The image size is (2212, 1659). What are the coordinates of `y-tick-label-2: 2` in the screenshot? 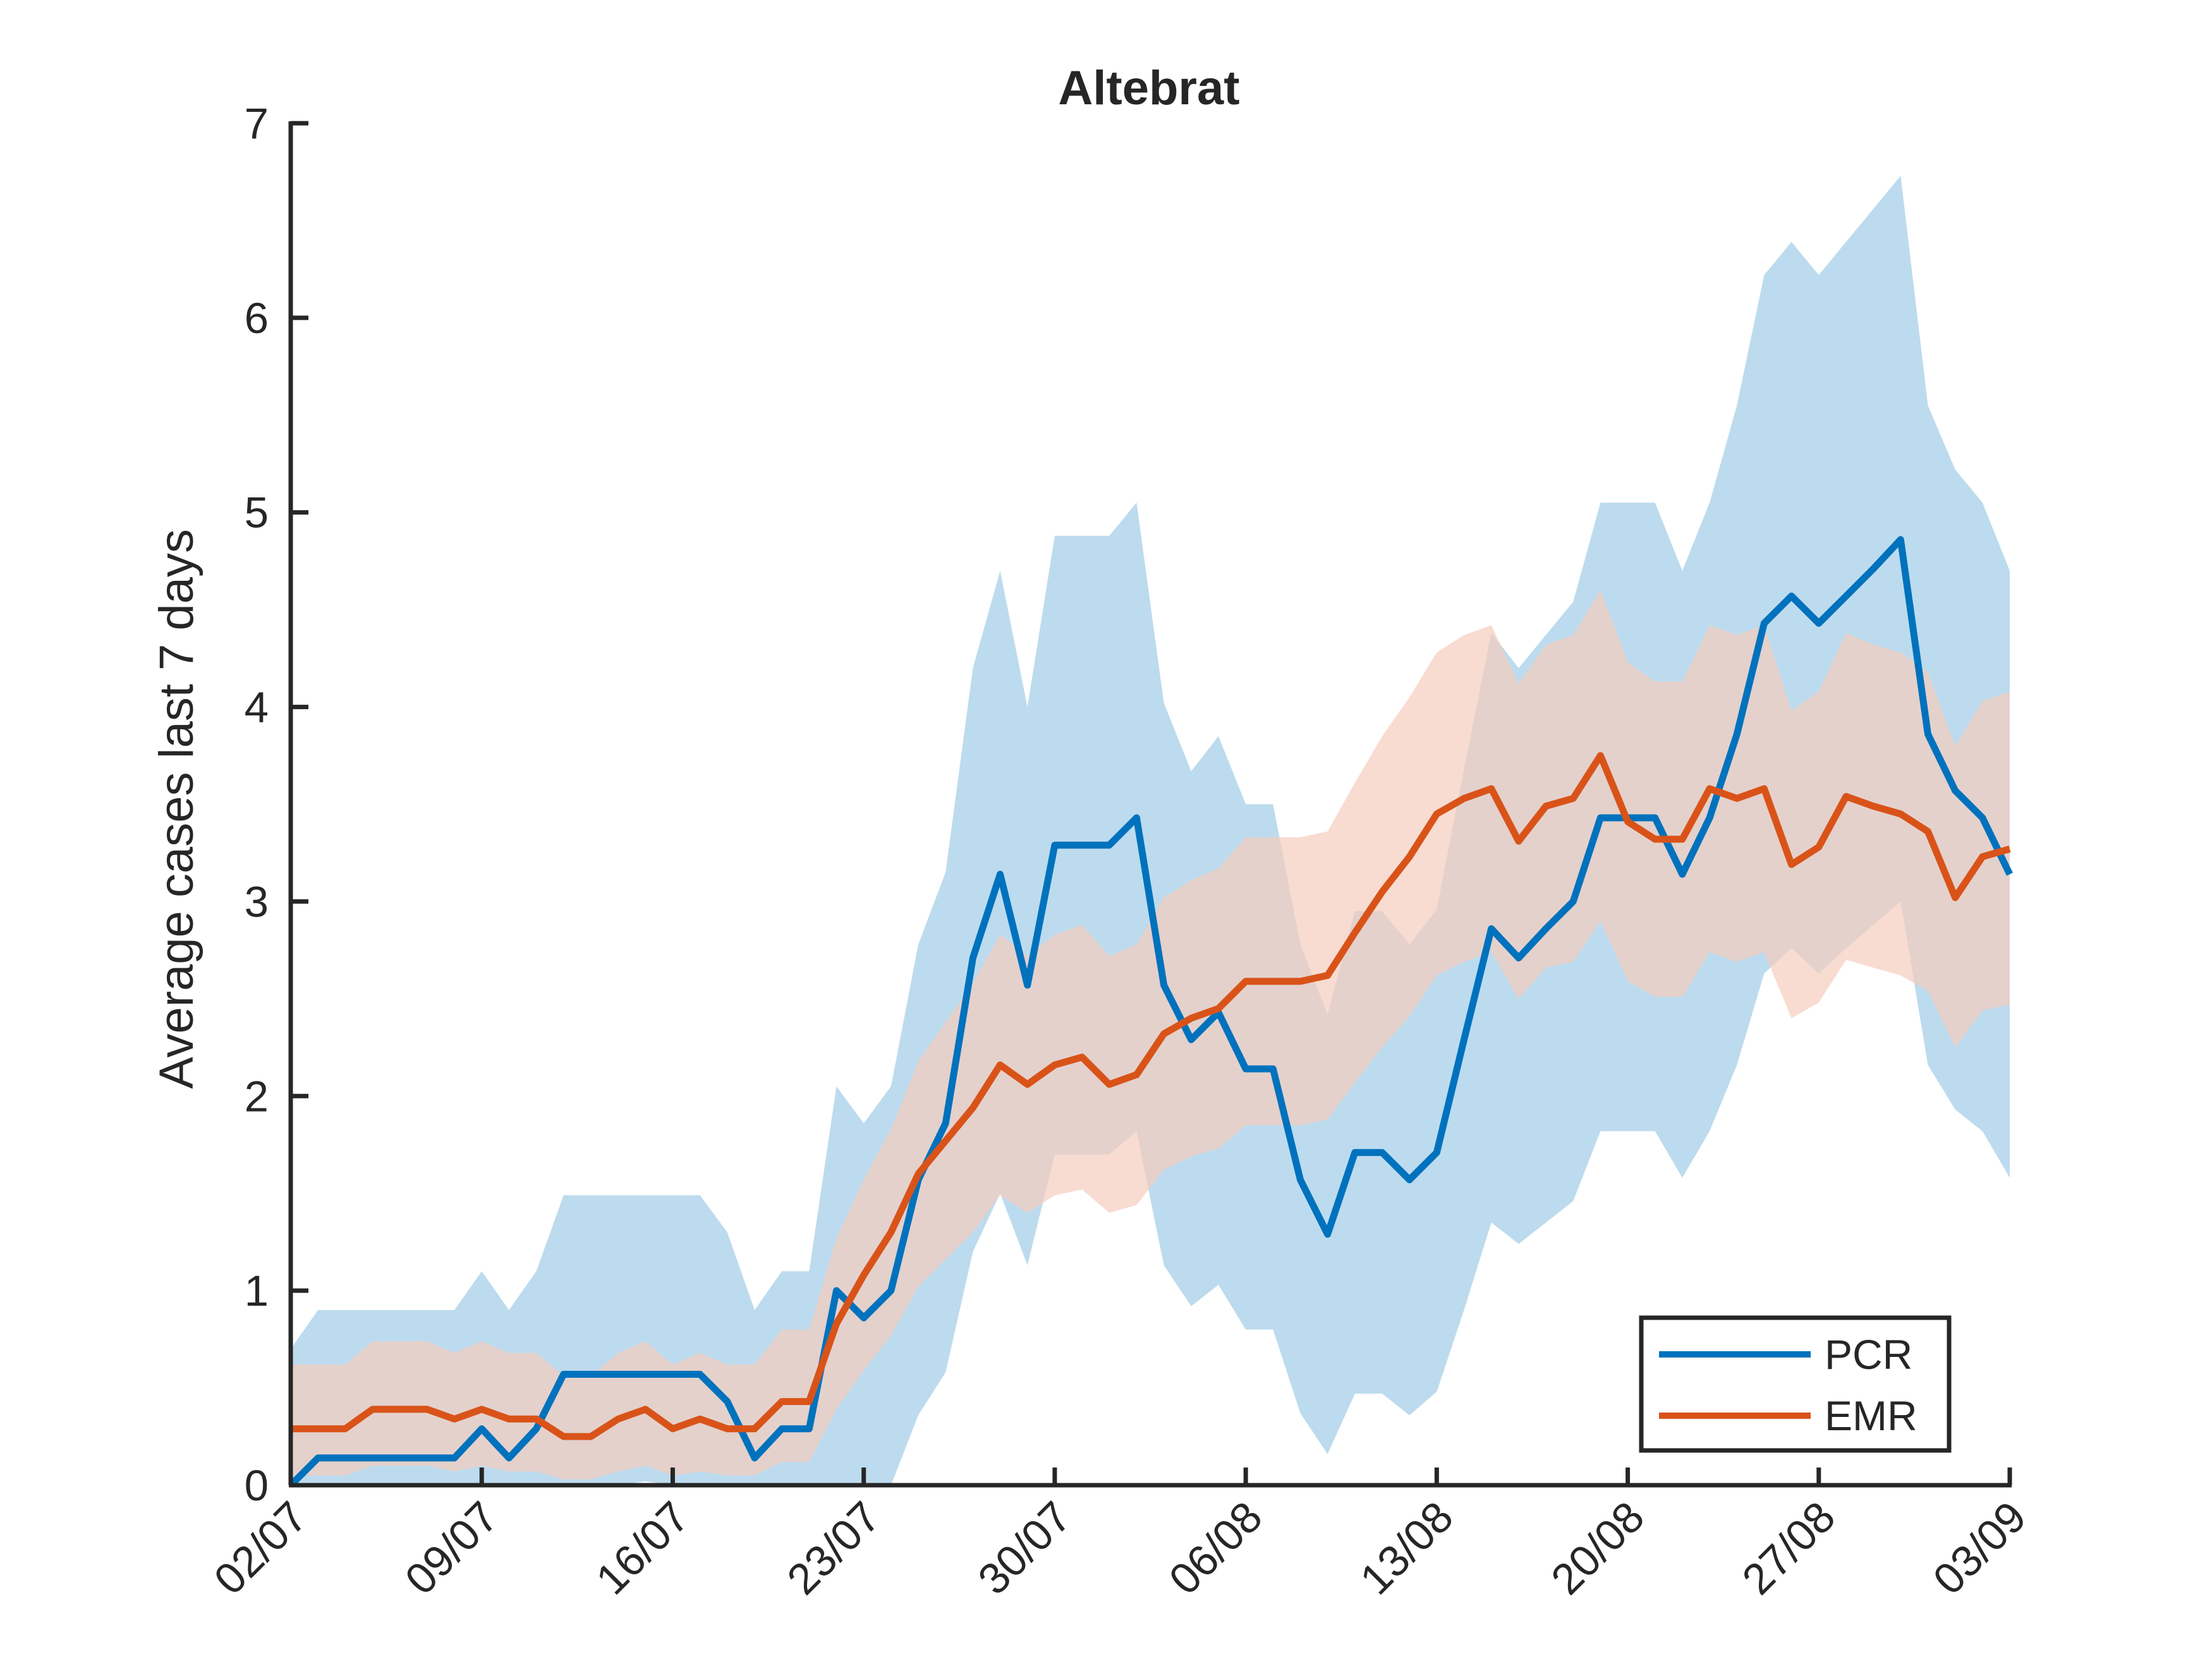 It's located at (257, 1096).